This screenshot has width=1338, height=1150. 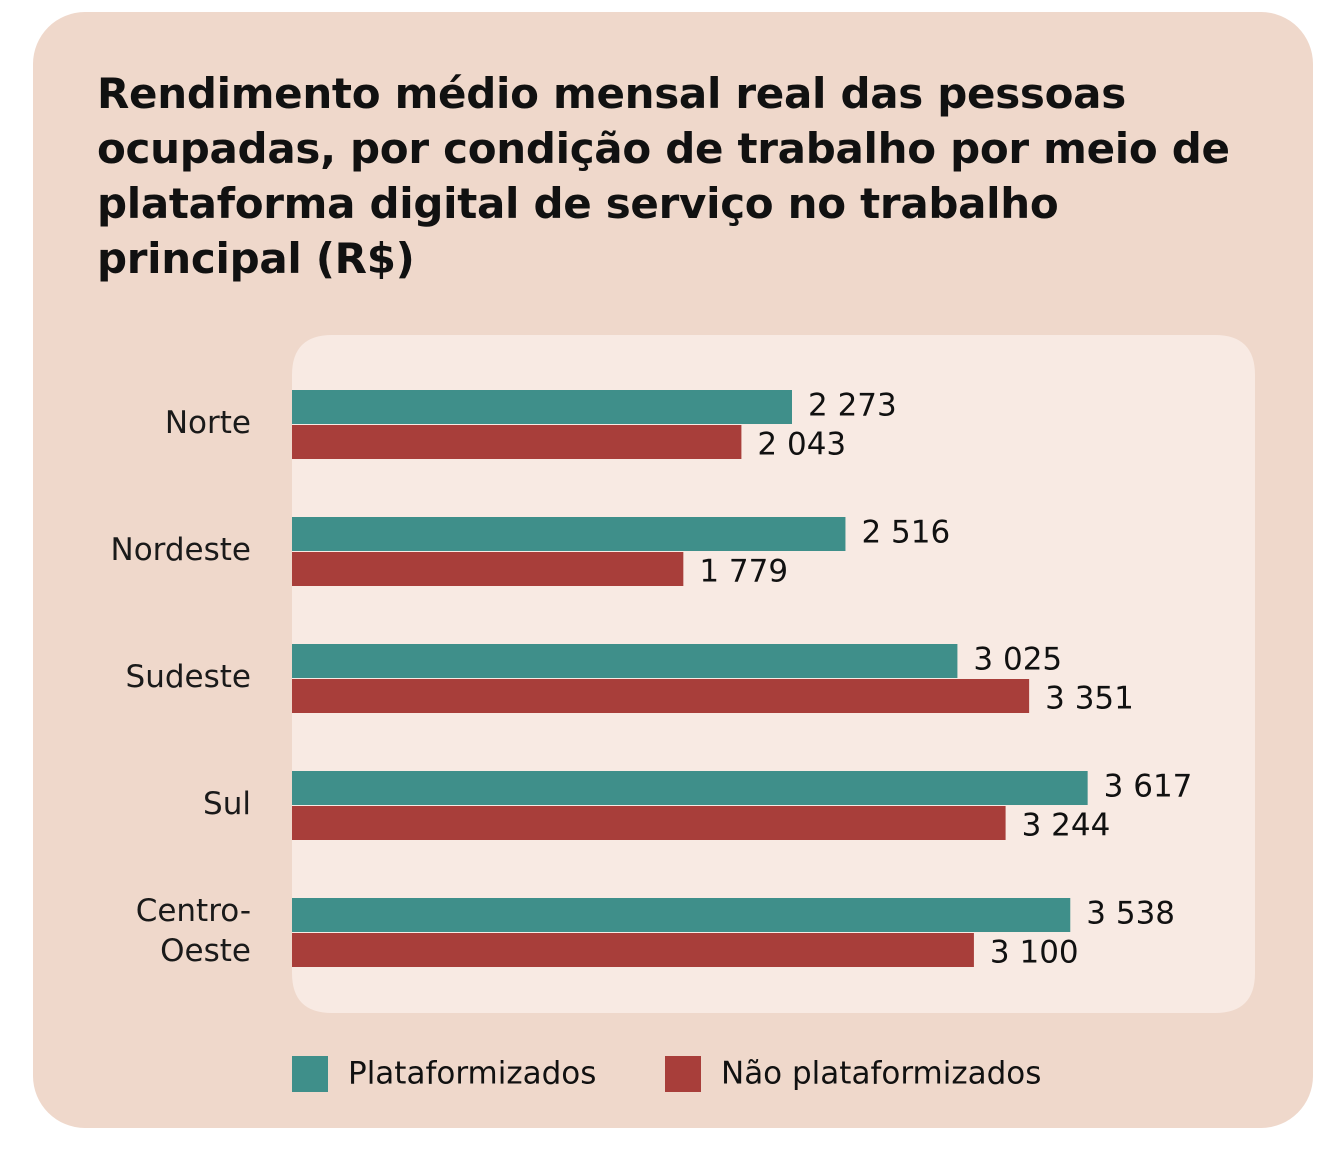 I want to click on category-label: Sul, so click(x=227, y=804).